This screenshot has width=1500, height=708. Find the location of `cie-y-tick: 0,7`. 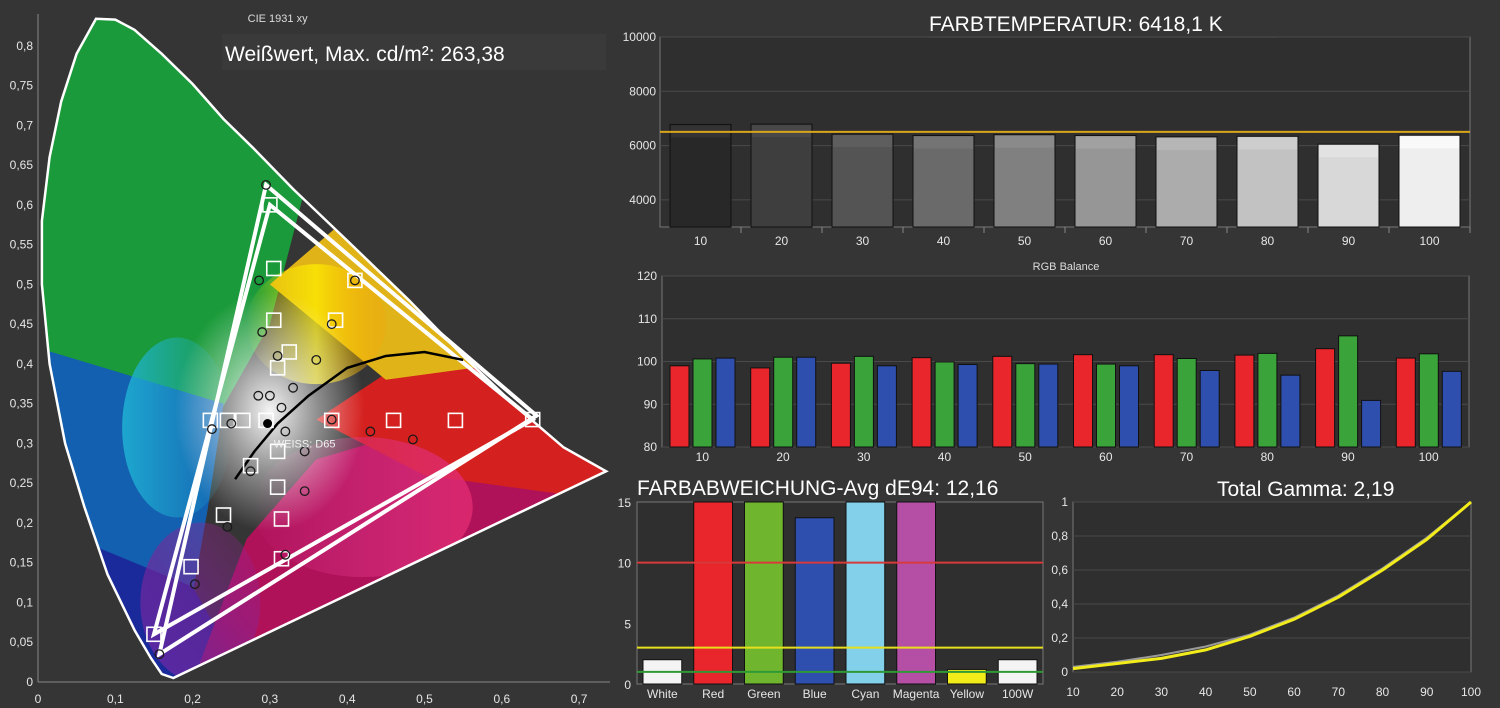

cie-y-tick: 0,7 is located at coordinates (24, 125).